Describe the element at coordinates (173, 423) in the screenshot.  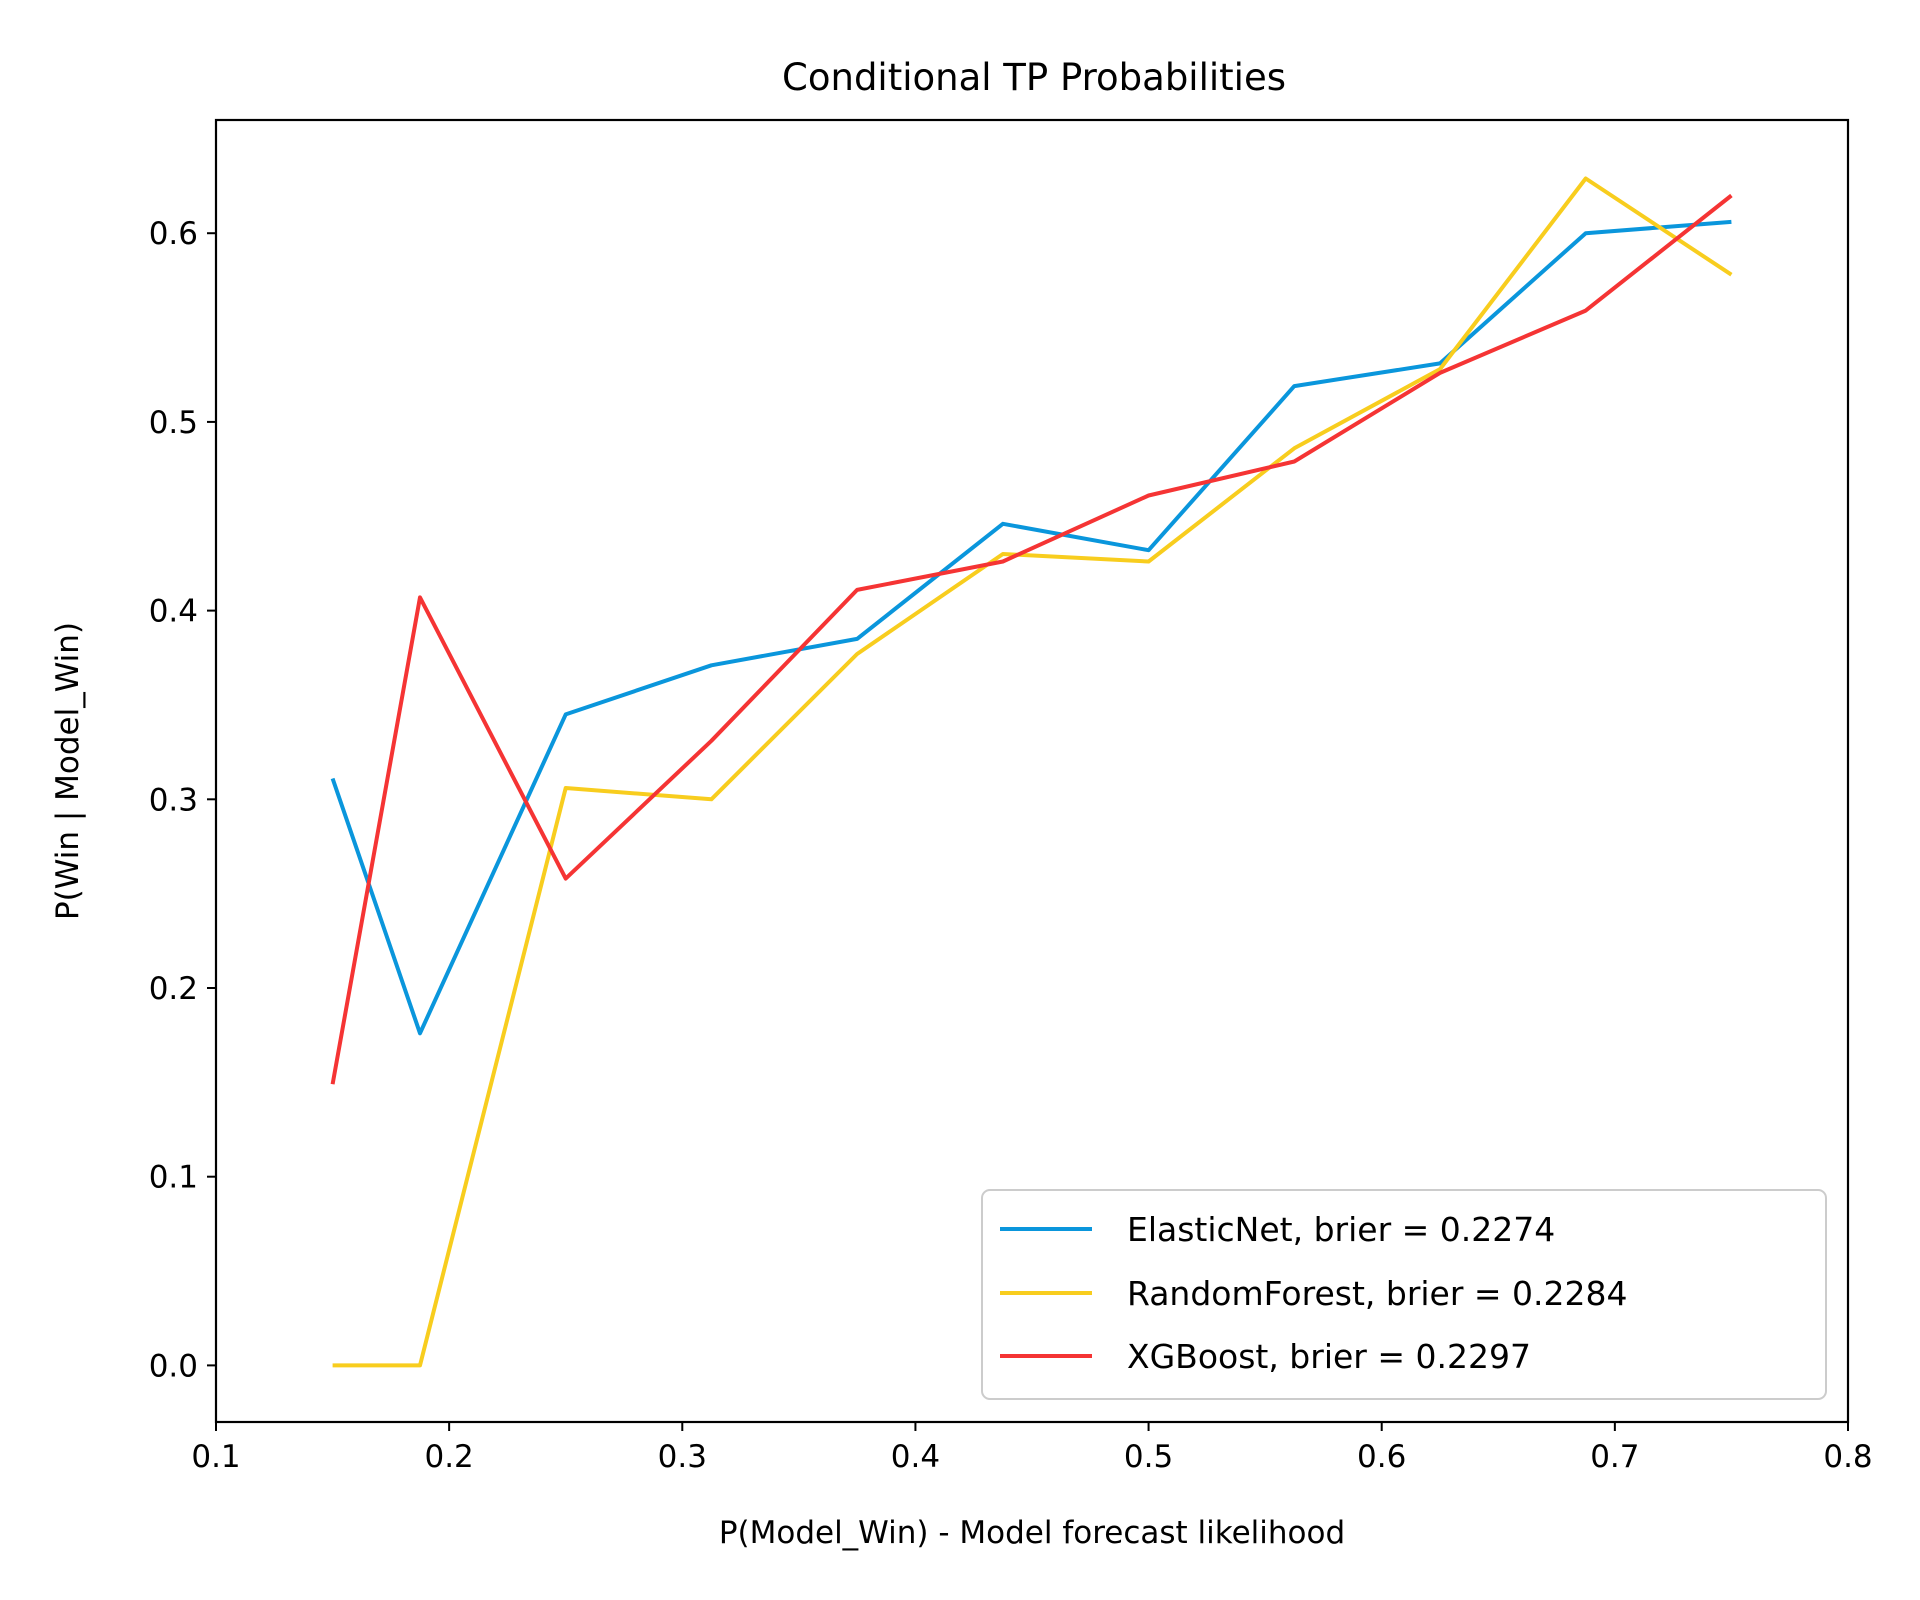
I see `y-tick-label: 0.5` at that location.